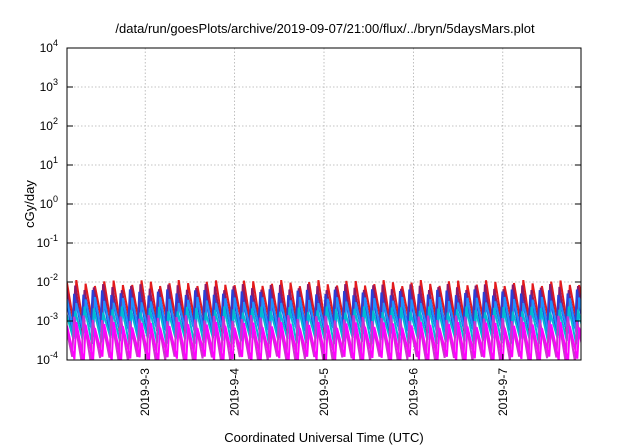  What do you see at coordinates (29, 204) in the screenshot?
I see `y-axis-label: cGy/day` at bounding box center [29, 204].